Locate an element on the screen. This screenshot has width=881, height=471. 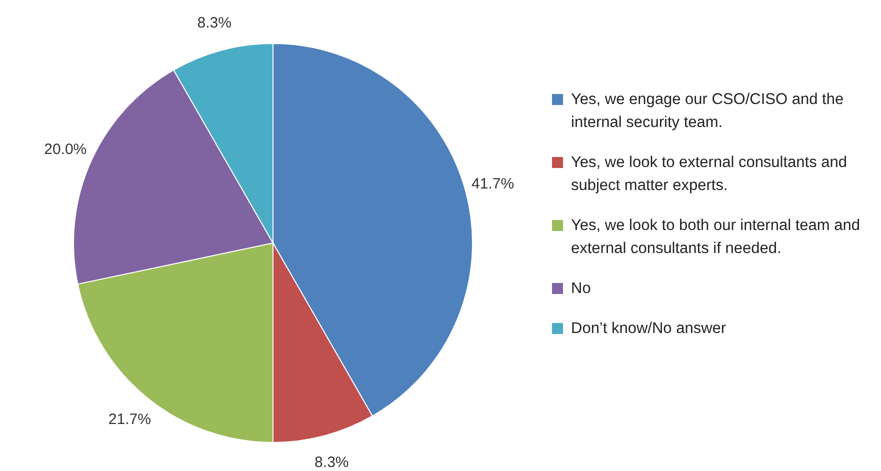
legend-label: Yes, we engage our CSO/CISO and the internal security team. is located at coordinates (708, 111).